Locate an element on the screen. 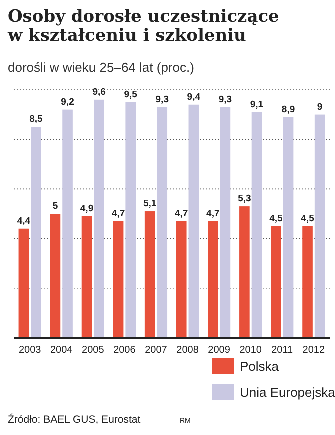 The width and height of the screenshot is (335, 435). data-label: 9,6 is located at coordinates (99, 92).